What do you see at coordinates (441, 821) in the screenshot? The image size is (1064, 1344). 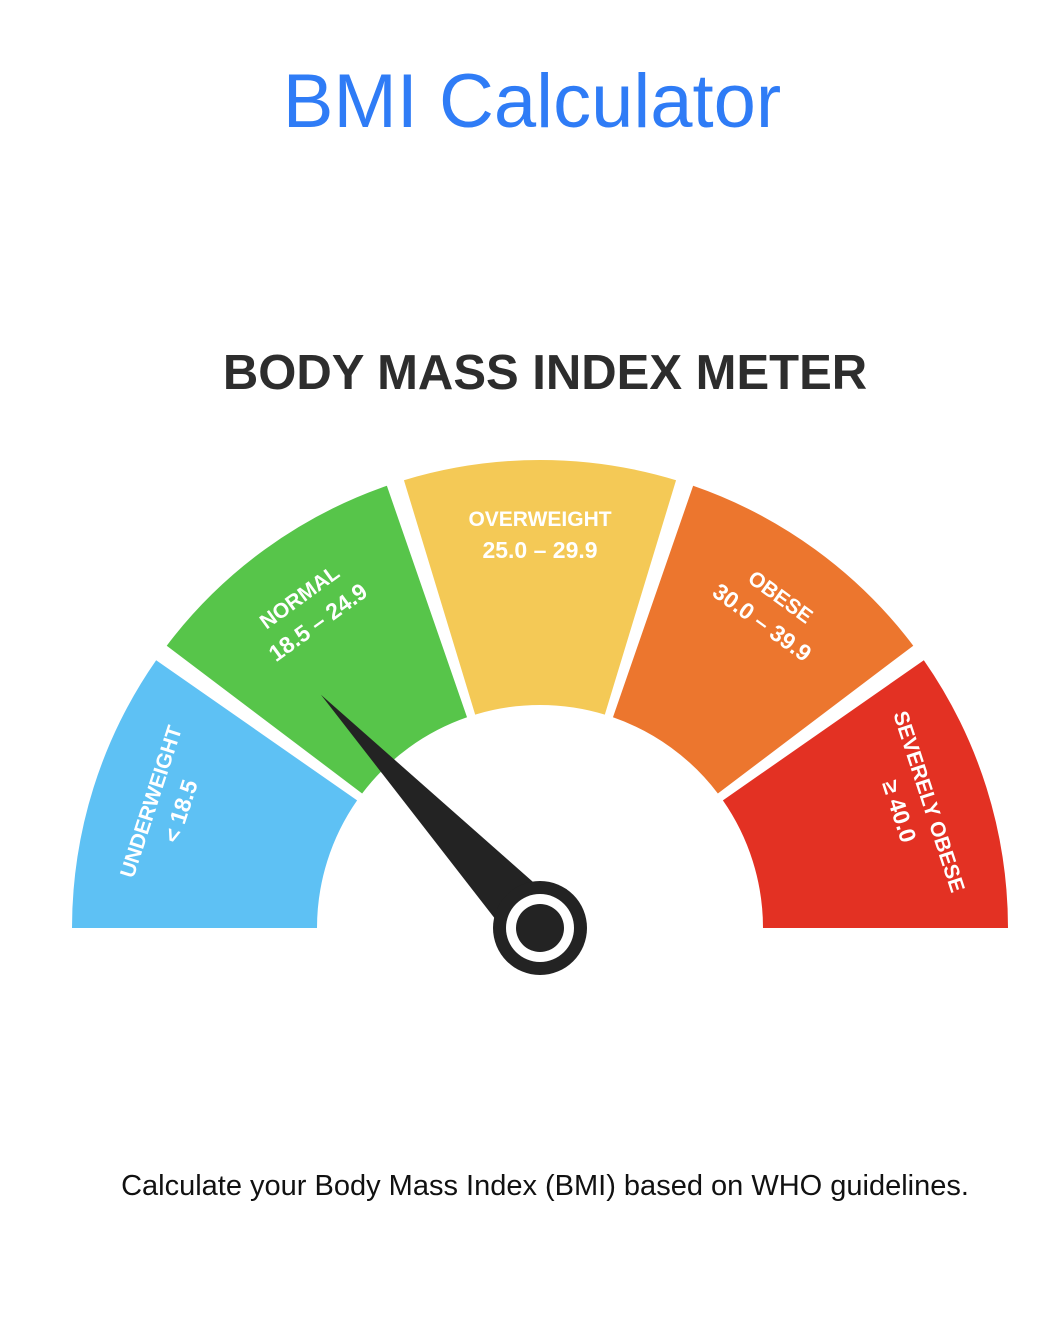 I see `needle-pointer` at bounding box center [441, 821].